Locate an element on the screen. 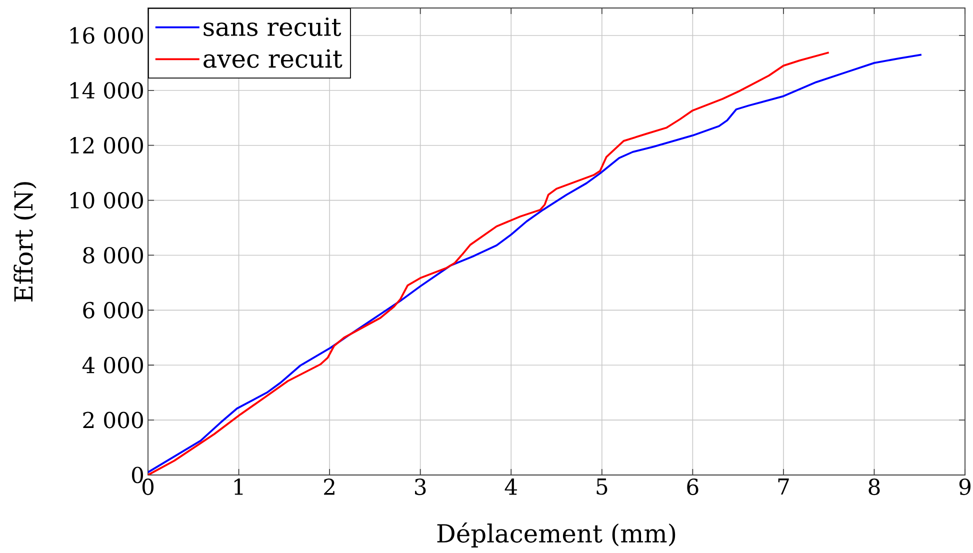 The width and height of the screenshot is (973, 553). x-tick-label: 5 is located at coordinates (602, 486).